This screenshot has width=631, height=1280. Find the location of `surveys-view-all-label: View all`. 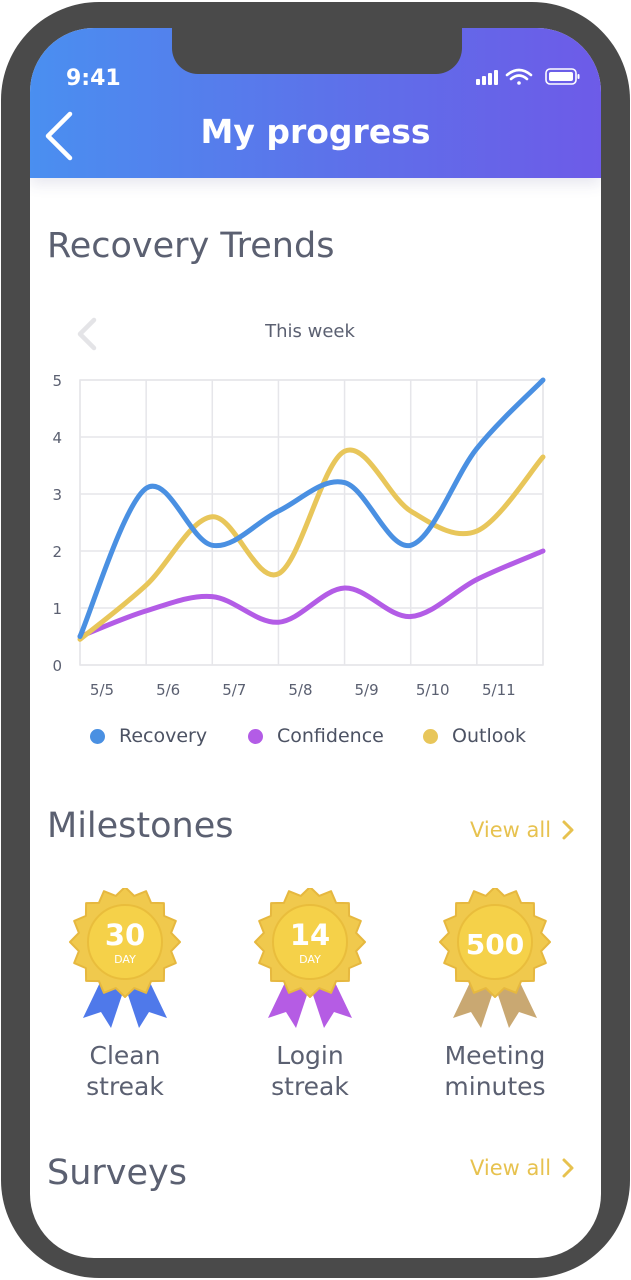

surveys-view-all-label: View all is located at coordinates (511, 1168).